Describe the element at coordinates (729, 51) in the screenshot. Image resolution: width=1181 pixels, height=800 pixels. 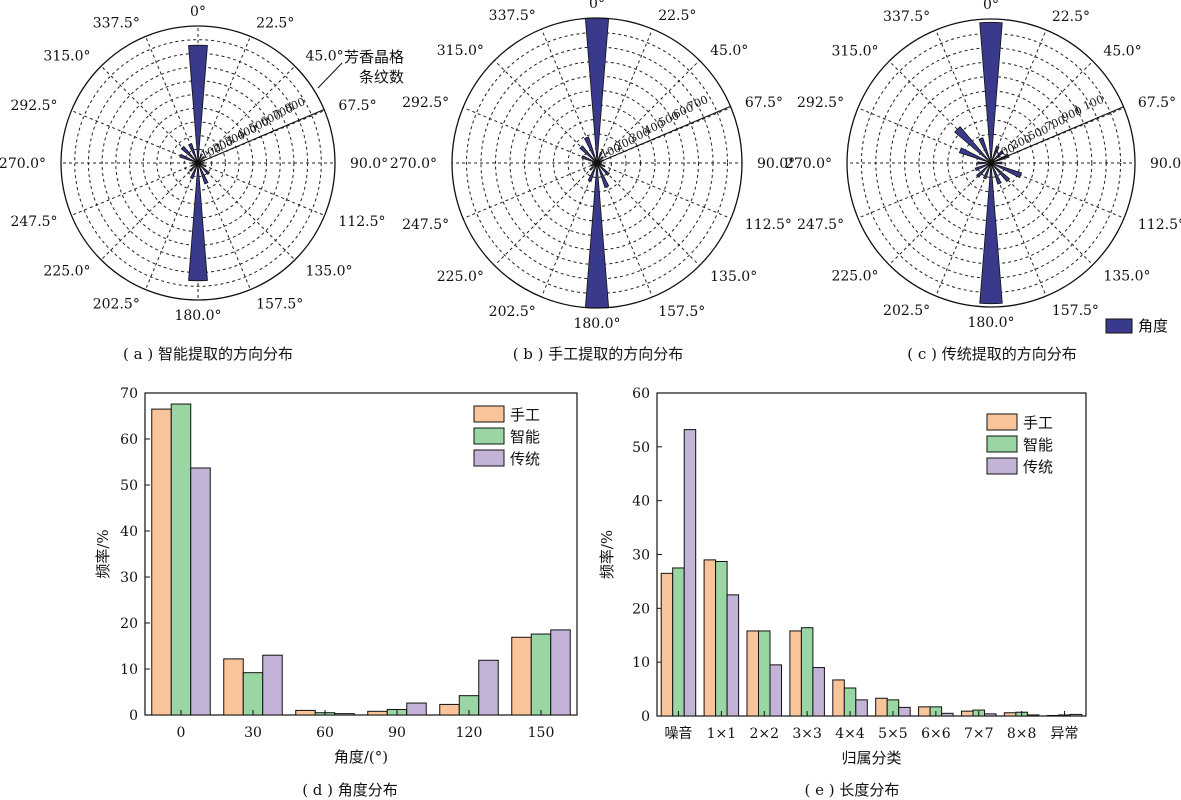
I see `rose-direction-label: 45.0°` at that location.